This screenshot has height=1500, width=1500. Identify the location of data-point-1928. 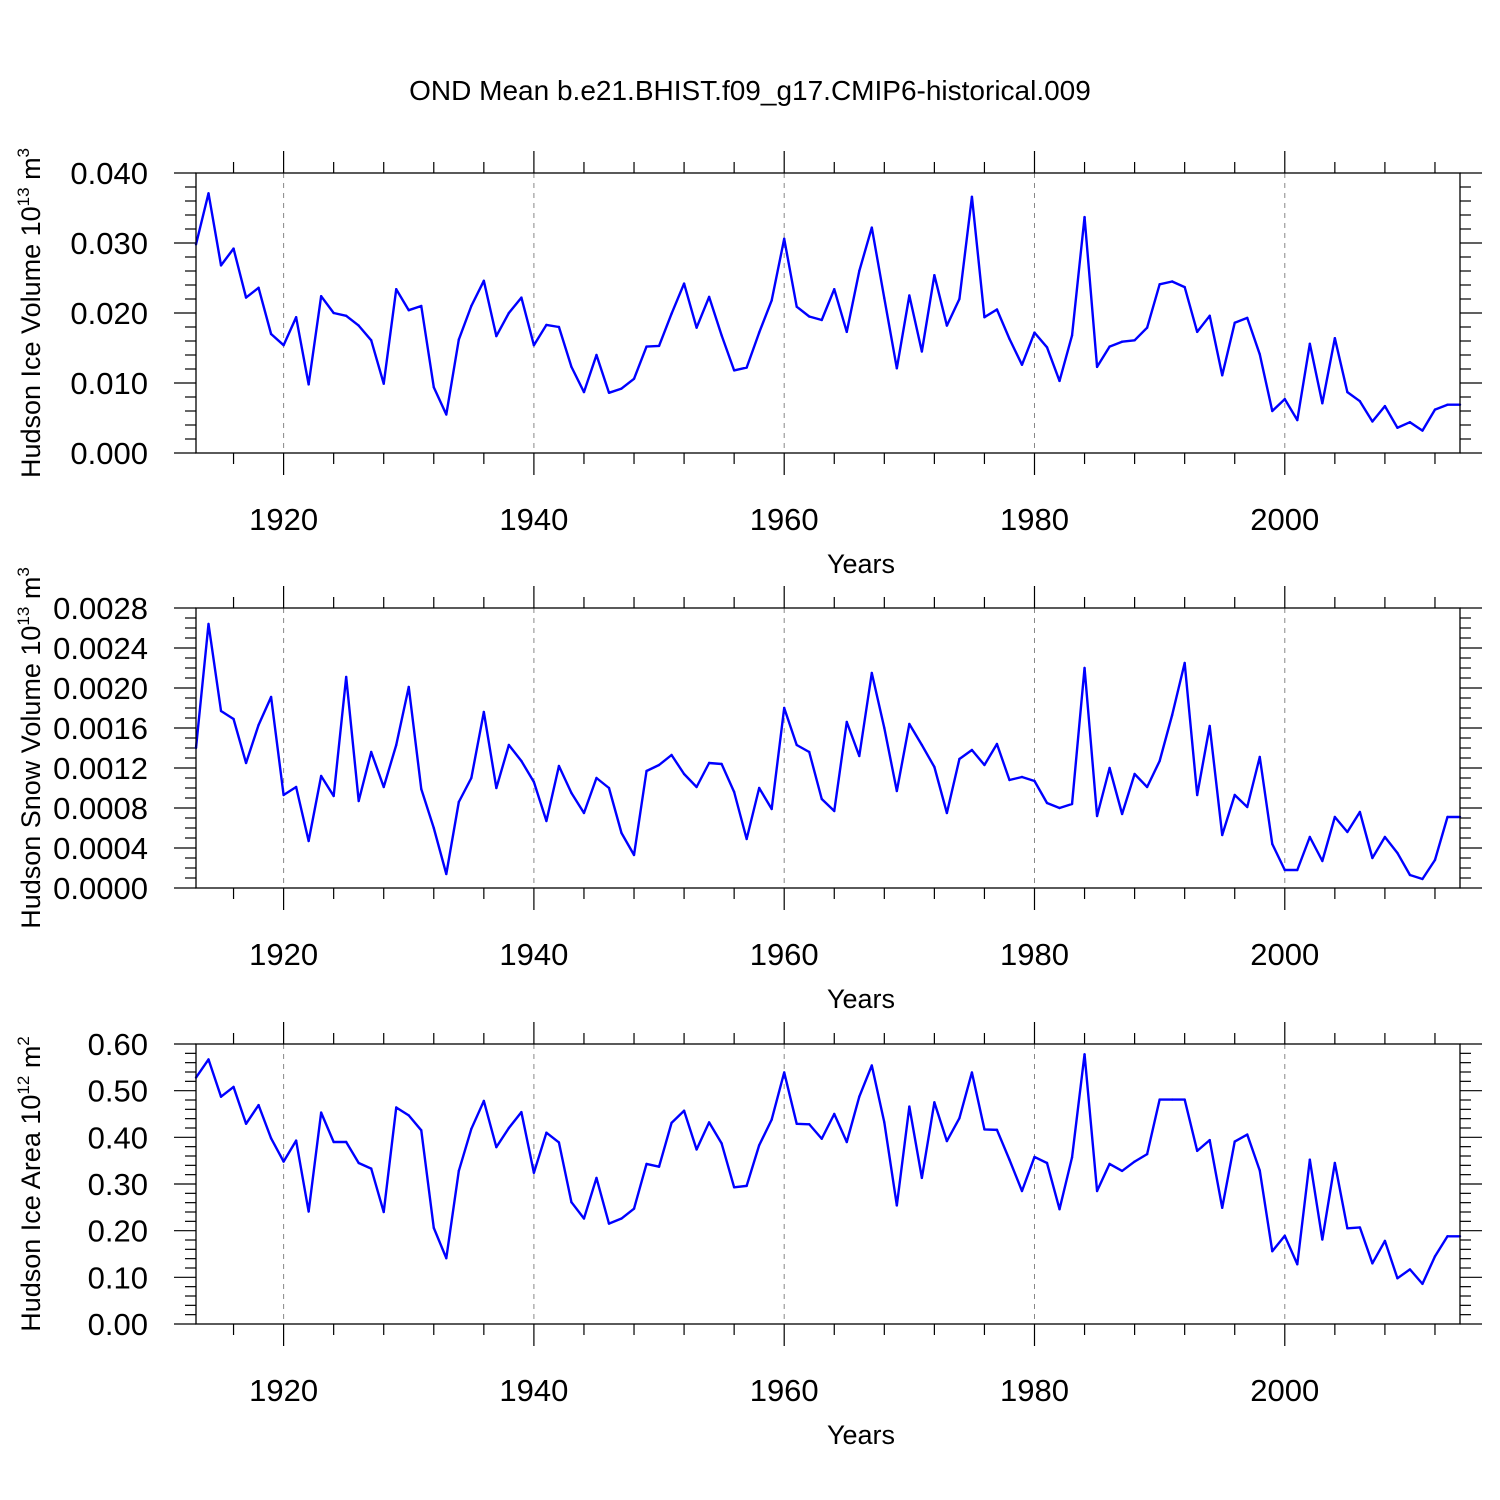
(383, 787).